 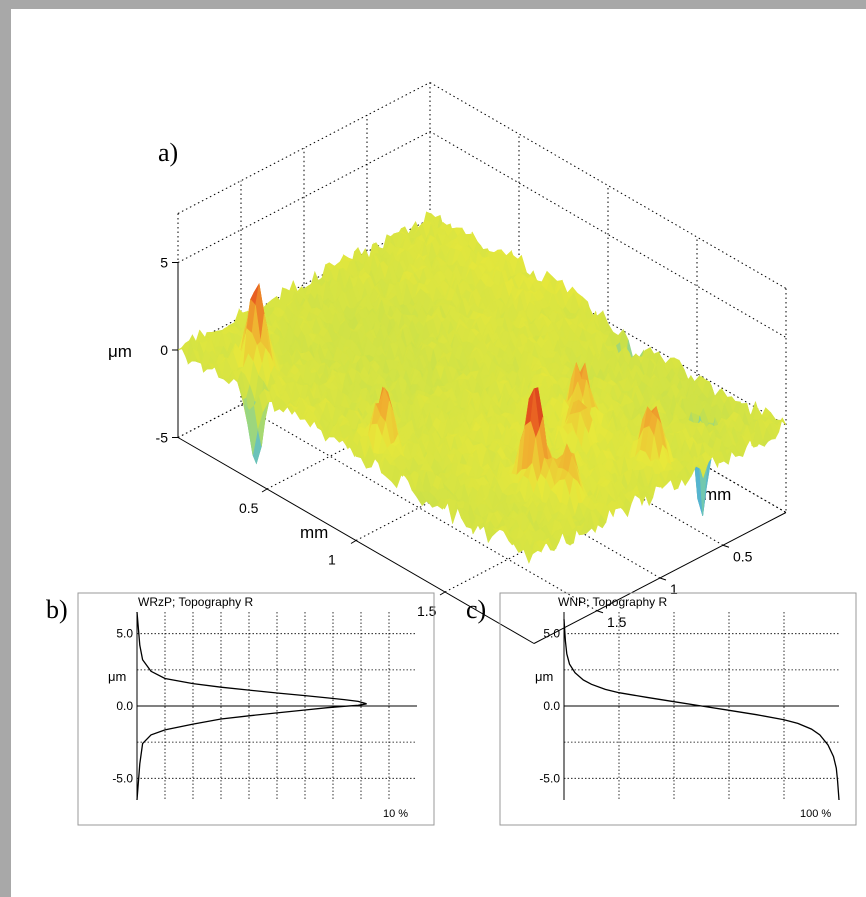 What do you see at coordinates (395, 814) in the screenshot?
I see `panel-b-x-end-label: 10 %` at bounding box center [395, 814].